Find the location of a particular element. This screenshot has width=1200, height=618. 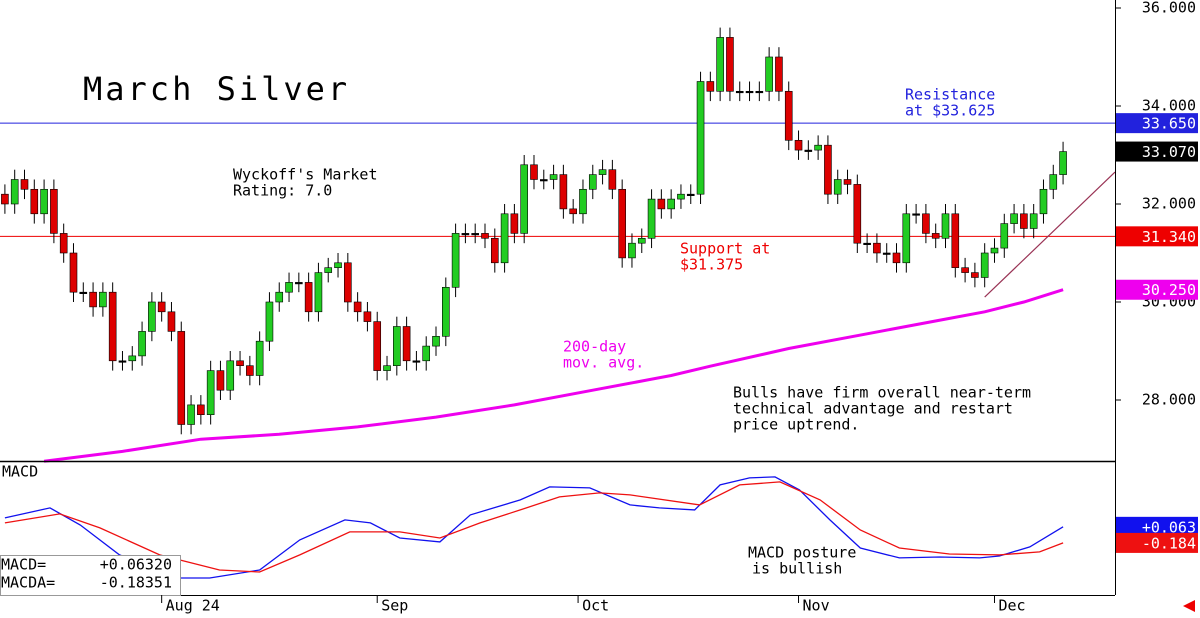

price-tag-label: 33.070 is located at coordinates (1169, 152).